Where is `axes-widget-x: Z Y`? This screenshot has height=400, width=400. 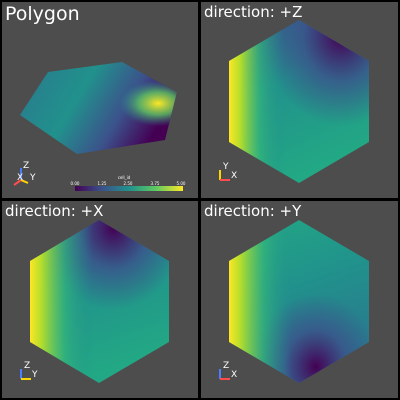 axes-widget-x: Z Y is located at coordinates (29, 370).